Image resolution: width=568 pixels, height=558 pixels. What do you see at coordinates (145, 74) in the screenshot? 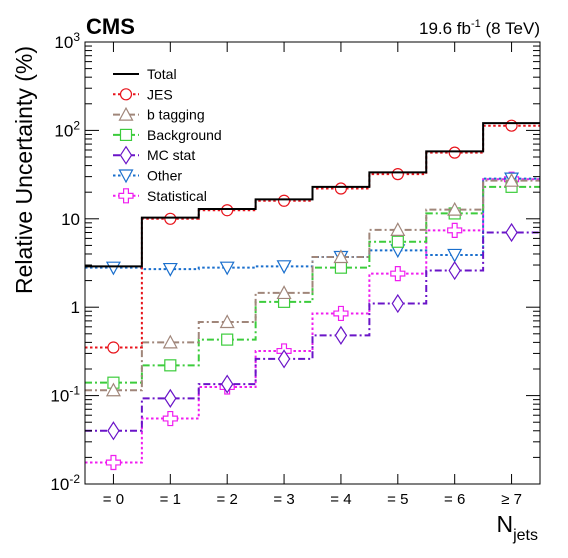
I see `legend-entry-total: Total` at bounding box center [145, 74].